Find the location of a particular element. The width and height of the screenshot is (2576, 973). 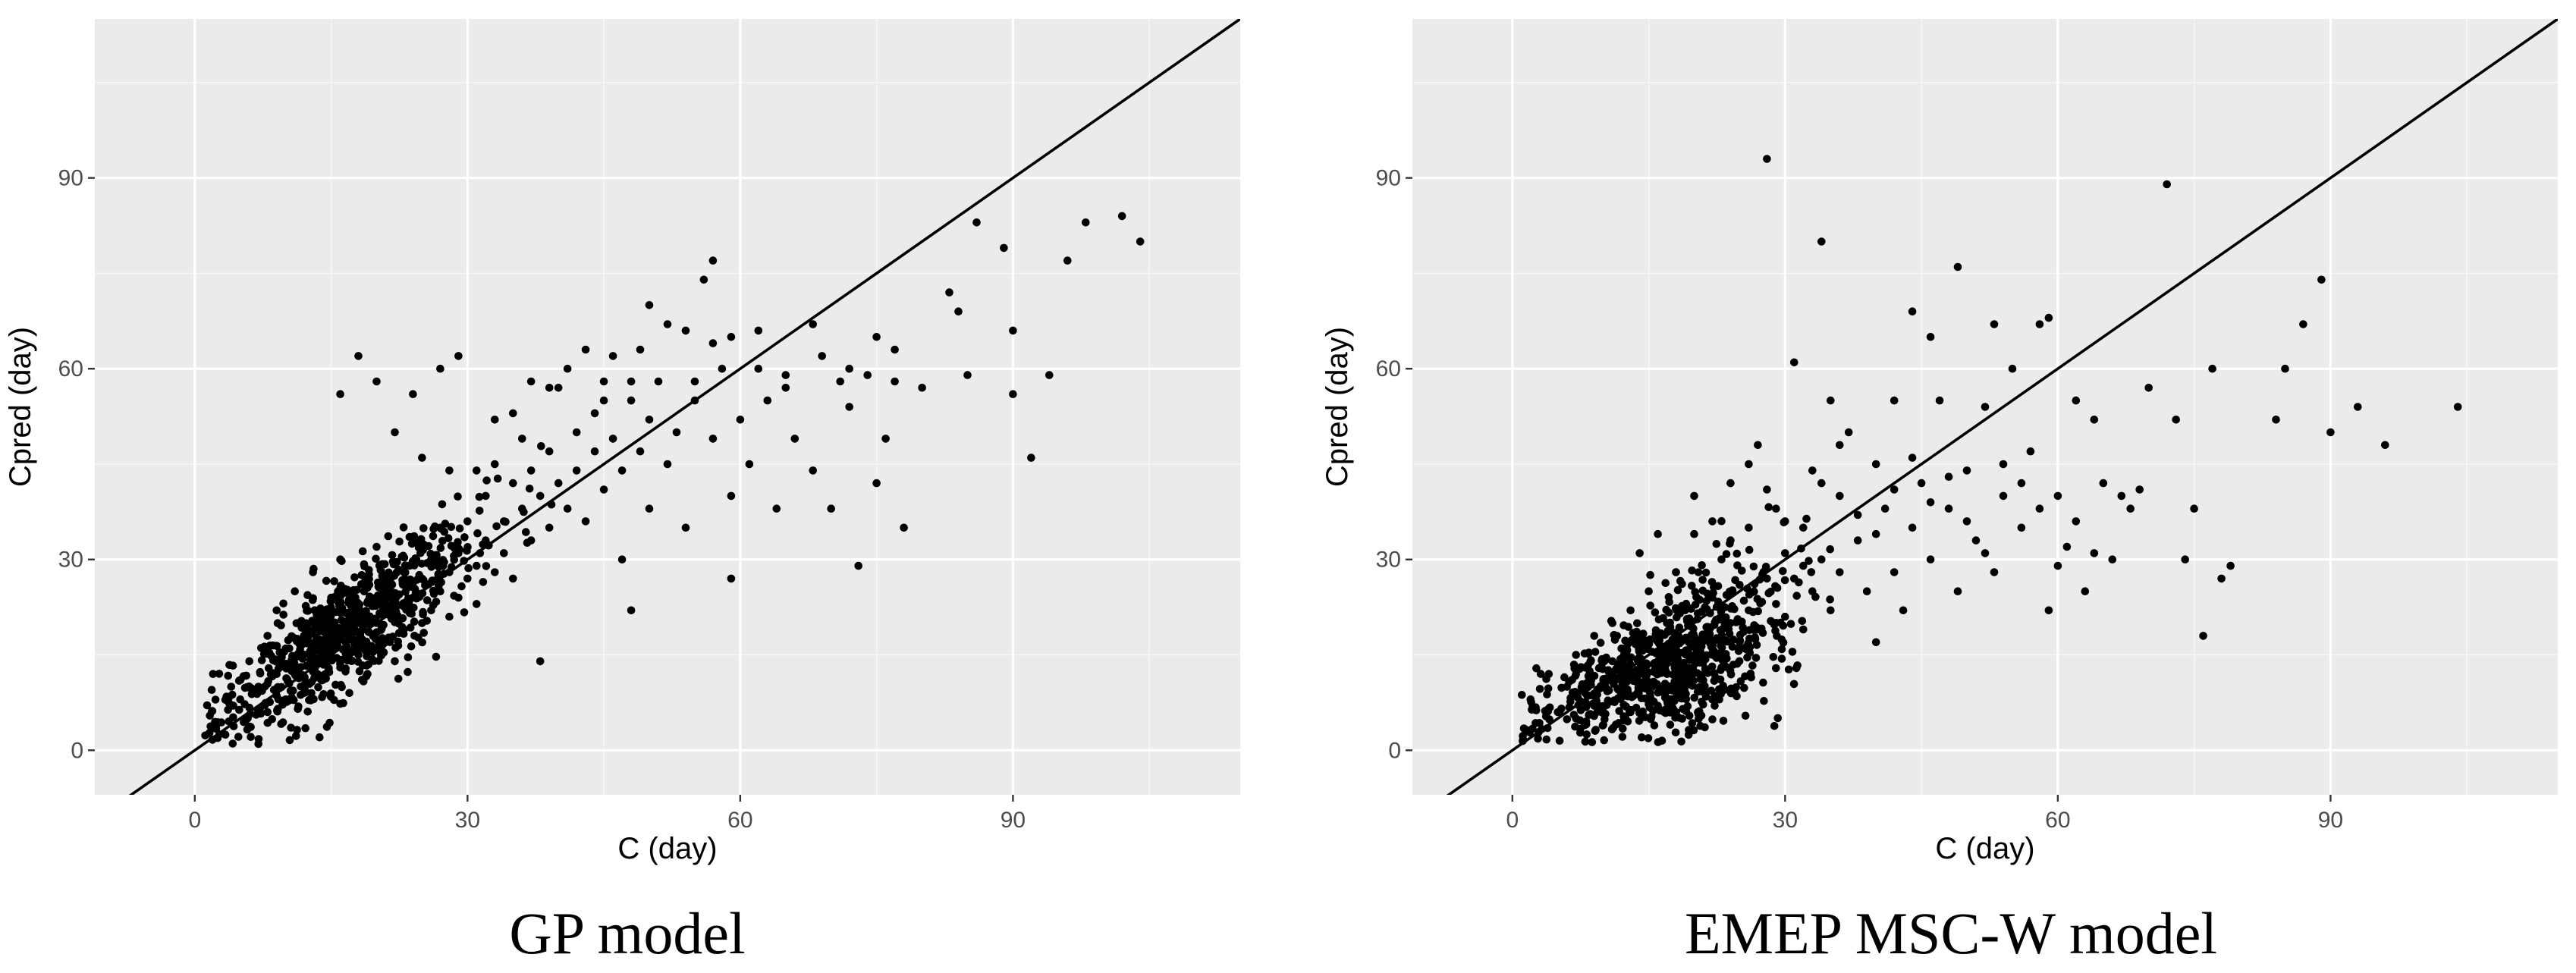

y-tick-label: 60 is located at coordinates (1388, 368).